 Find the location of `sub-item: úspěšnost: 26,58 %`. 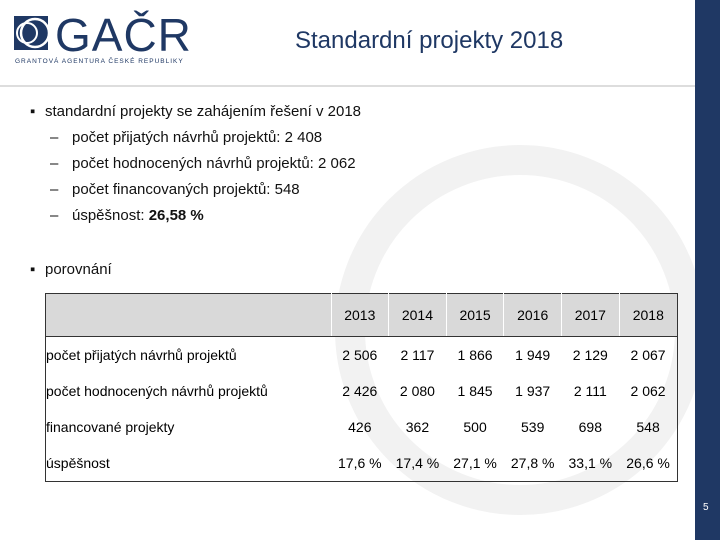

sub-item: úspěšnost: 26,58 % is located at coordinates (138, 215).